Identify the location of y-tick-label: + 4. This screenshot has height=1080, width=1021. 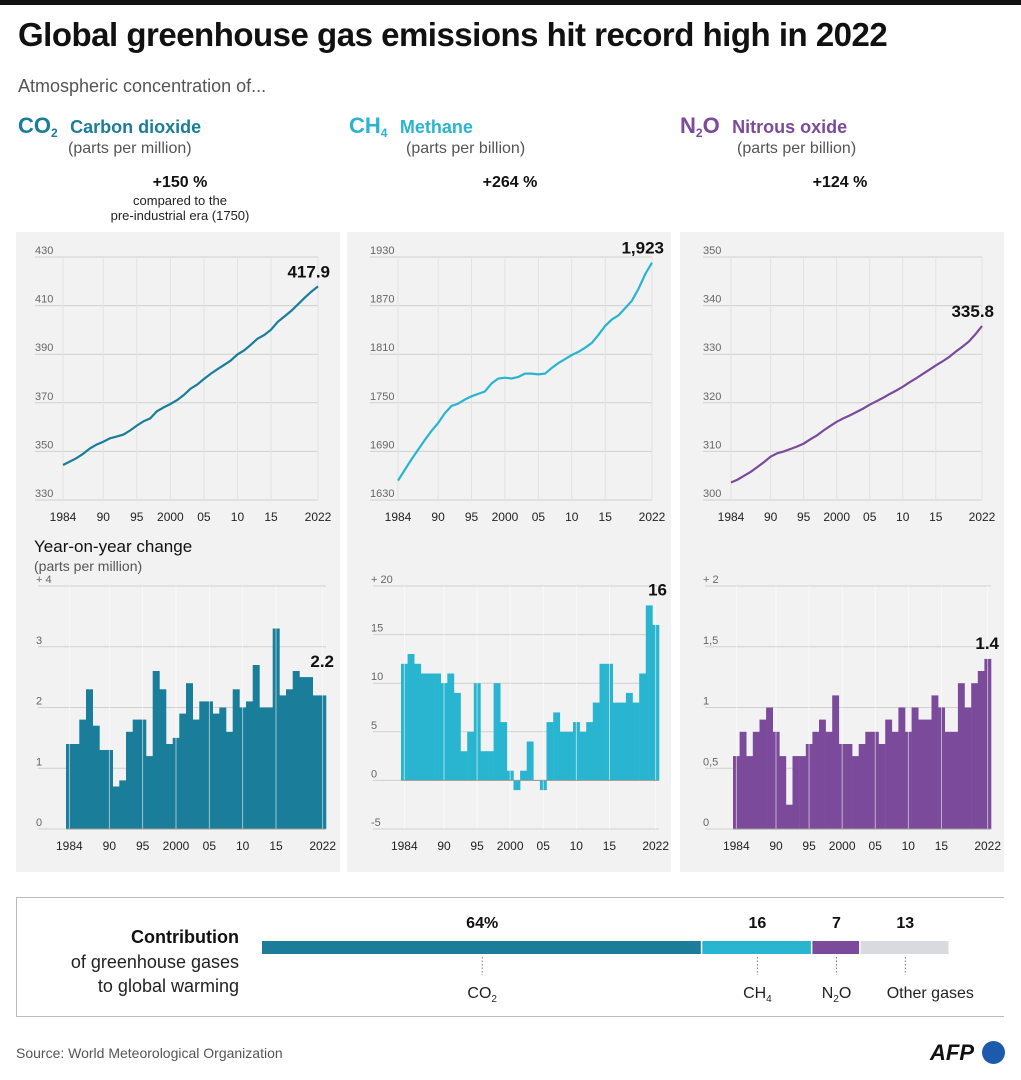
(44, 580).